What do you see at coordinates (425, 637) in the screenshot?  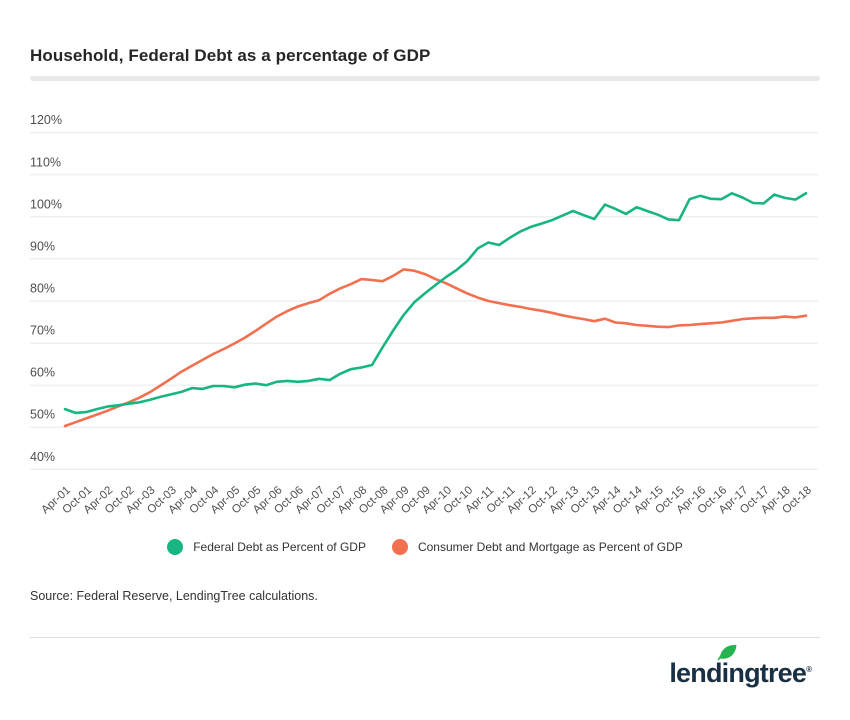 I see `footer-divider` at bounding box center [425, 637].